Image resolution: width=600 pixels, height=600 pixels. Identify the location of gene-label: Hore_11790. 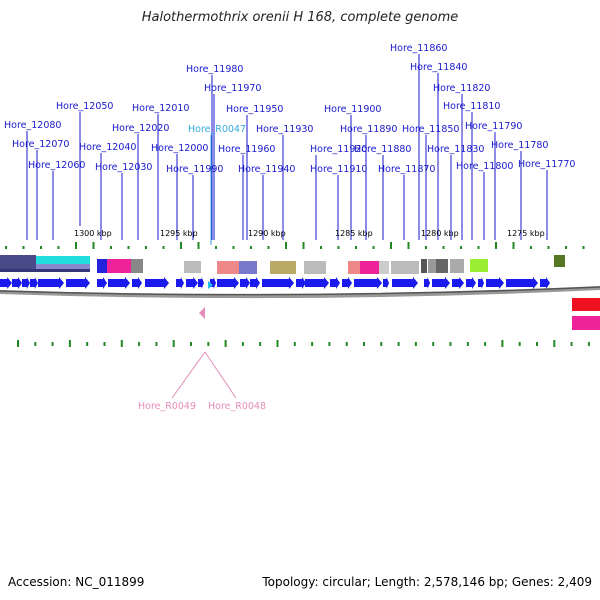
(493, 126).